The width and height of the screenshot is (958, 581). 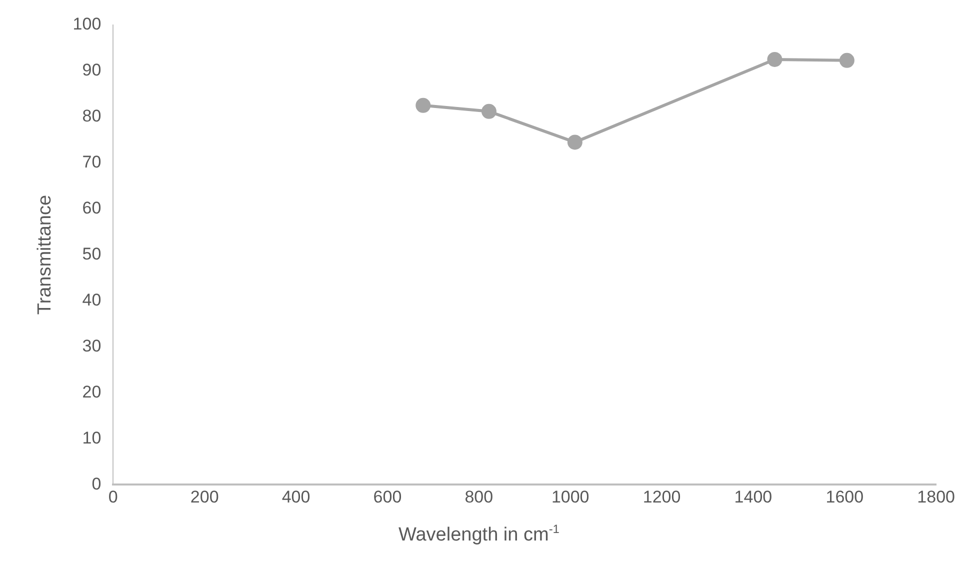 I want to click on x-tick-label: 1800, so click(x=936, y=496).